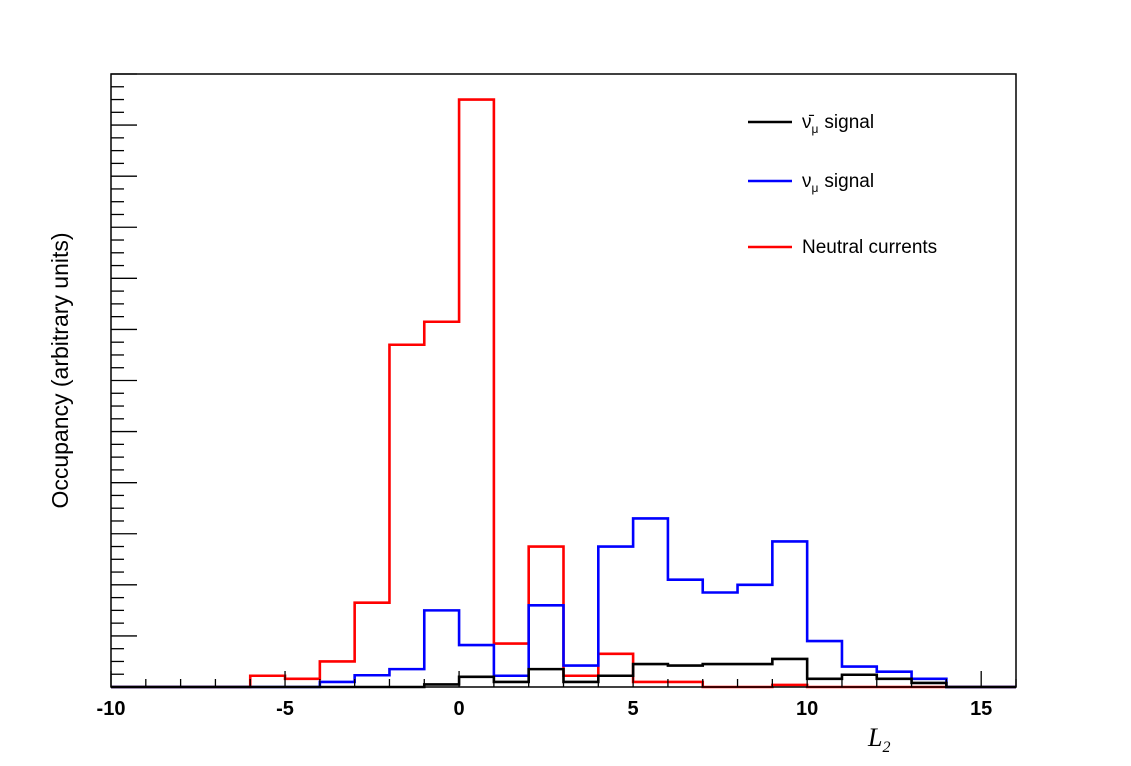 This screenshot has width=1131, height=766. What do you see at coordinates (981, 709) in the screenshot?
I see `x-tick-label: 15` at bounding box center [981, 709].